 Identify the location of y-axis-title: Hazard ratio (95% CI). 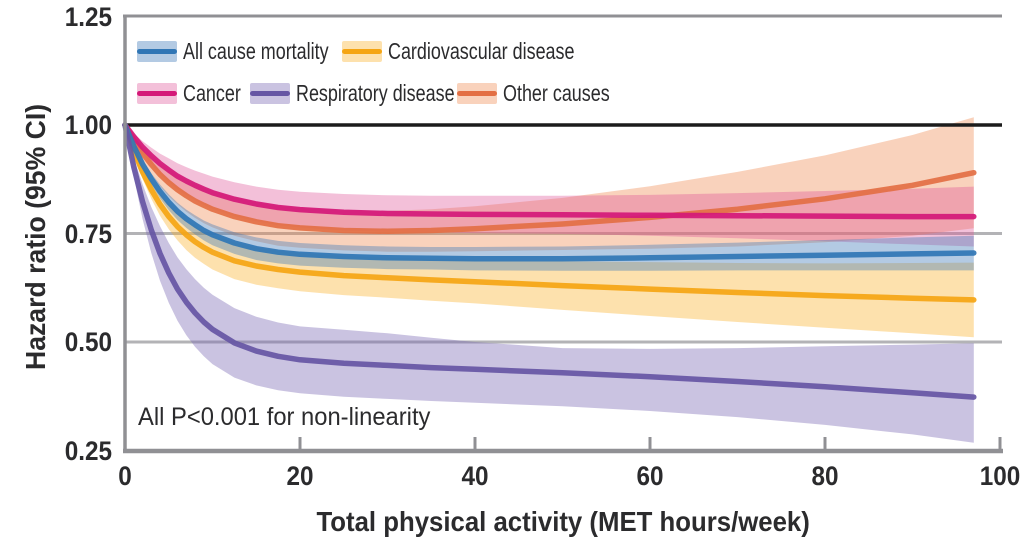
(35, 237).